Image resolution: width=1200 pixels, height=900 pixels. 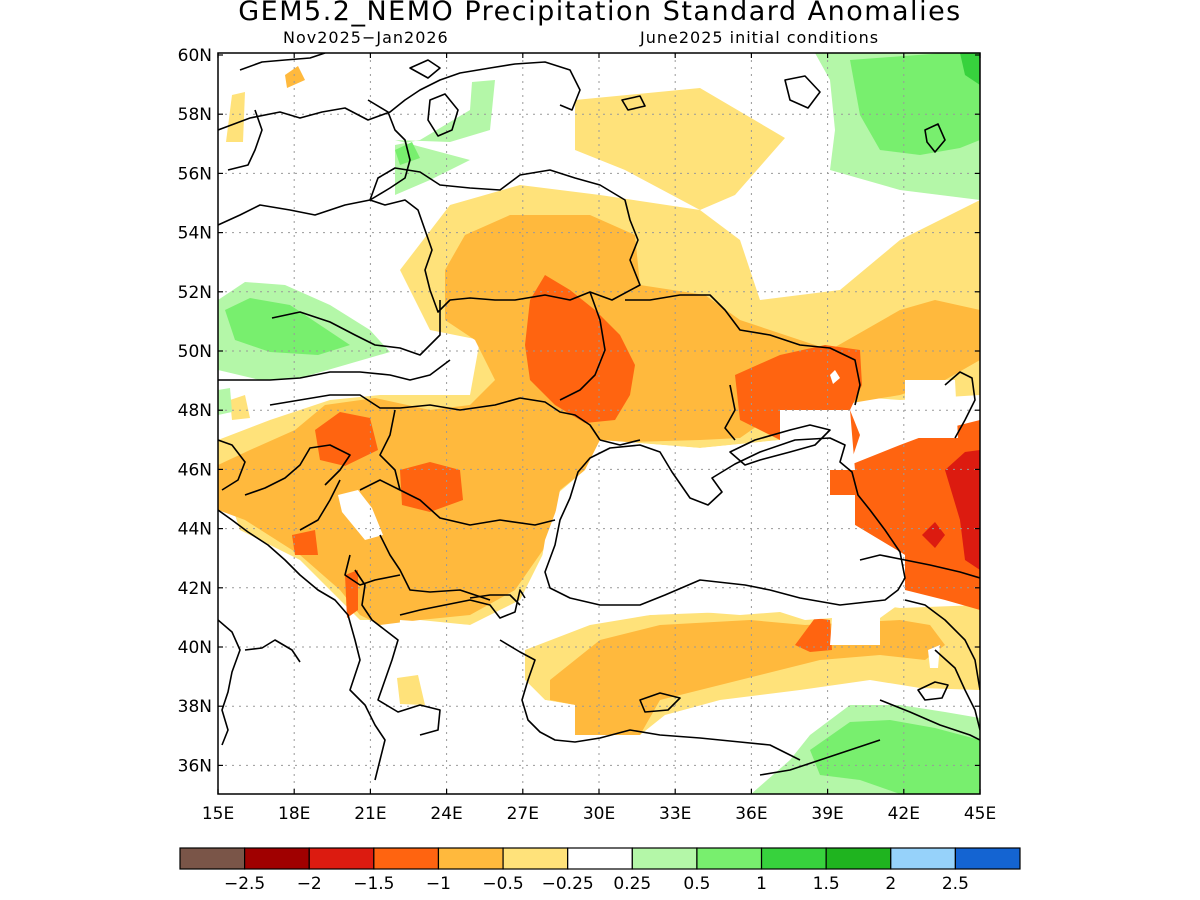 What do you see at coordinates (373, 884) in the screenshot?
I see `legend-label: −1.5` at bounding box center [373, 884].